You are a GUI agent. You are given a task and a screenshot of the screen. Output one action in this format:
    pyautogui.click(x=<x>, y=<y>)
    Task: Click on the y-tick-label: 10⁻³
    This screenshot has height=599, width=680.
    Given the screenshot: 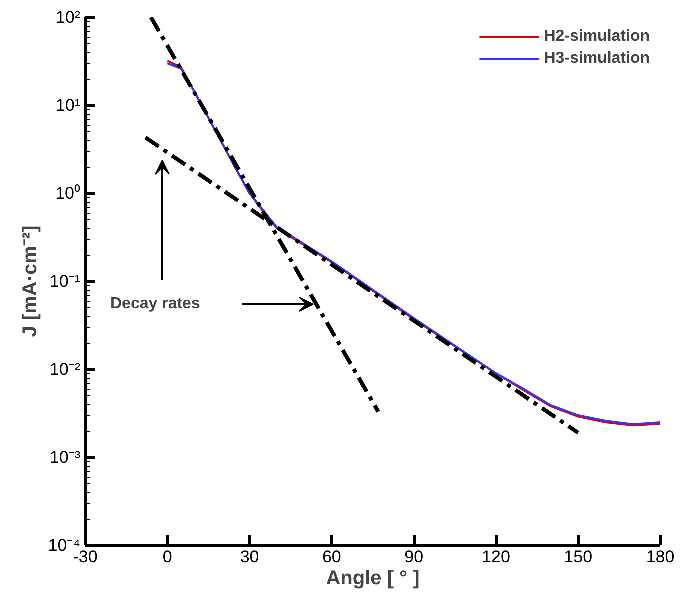 What is the action you would take?
    pyautogui.click(x=65, y=457)
    